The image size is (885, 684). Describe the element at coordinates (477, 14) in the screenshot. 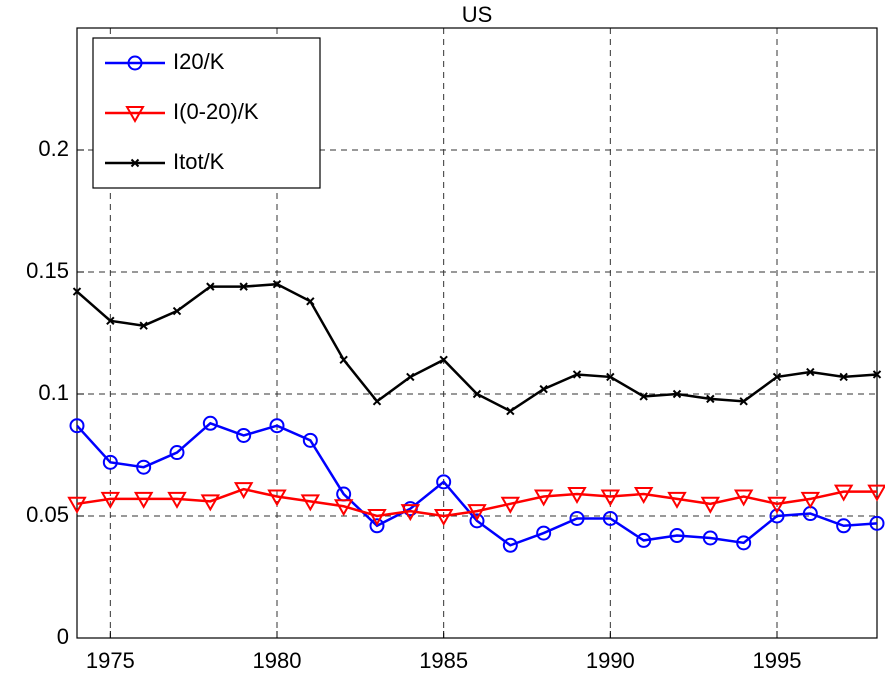

I see `chart-title: US` at that location.